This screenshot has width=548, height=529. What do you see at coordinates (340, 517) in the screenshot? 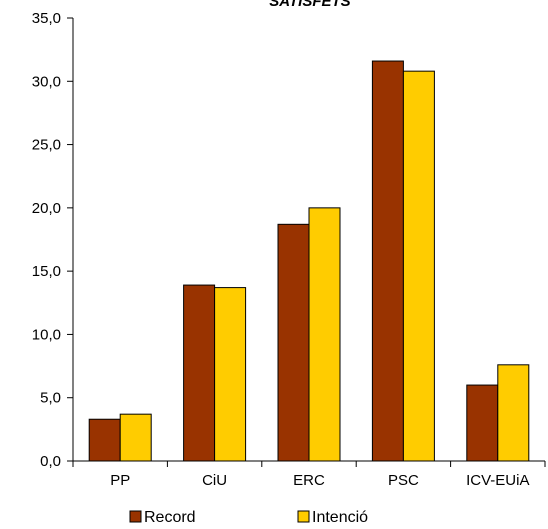
I see `legend-label: Intenció` at bounding box center [340, 517].